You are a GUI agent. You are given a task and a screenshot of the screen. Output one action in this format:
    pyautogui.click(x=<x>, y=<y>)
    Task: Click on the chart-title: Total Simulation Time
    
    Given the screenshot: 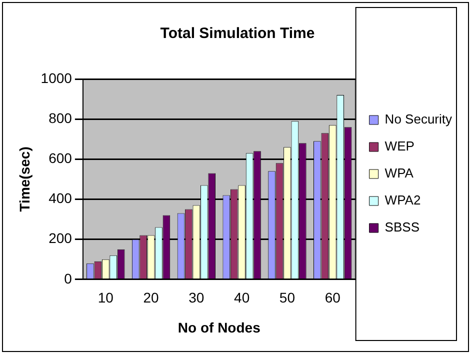 What is the action you would take?
    pyautogui.click(x=237, y=33)
    